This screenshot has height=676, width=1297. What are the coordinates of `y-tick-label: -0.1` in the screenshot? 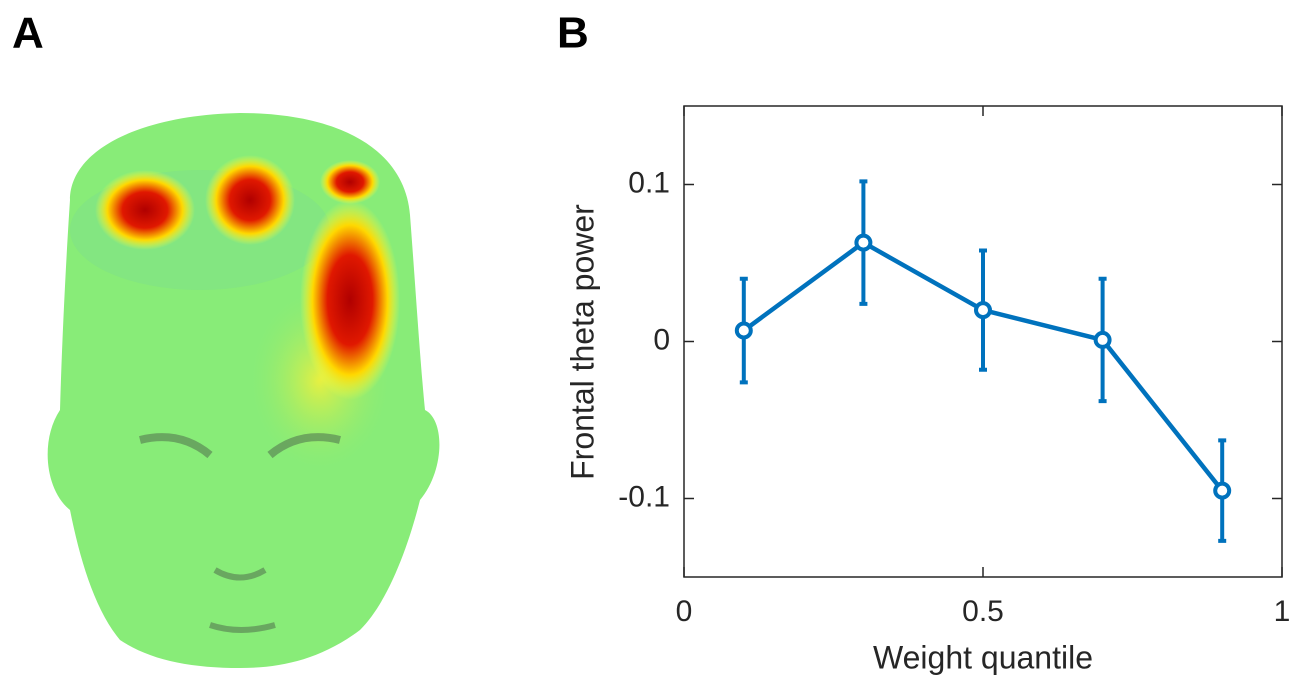 It's located at (644, 496).